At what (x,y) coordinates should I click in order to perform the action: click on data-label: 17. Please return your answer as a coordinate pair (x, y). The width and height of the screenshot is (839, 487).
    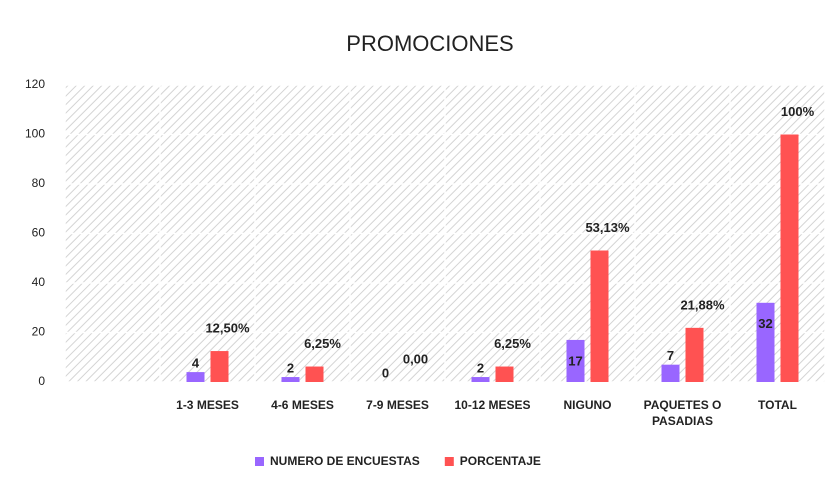
    Looking at the image, I should click on (575, 360).